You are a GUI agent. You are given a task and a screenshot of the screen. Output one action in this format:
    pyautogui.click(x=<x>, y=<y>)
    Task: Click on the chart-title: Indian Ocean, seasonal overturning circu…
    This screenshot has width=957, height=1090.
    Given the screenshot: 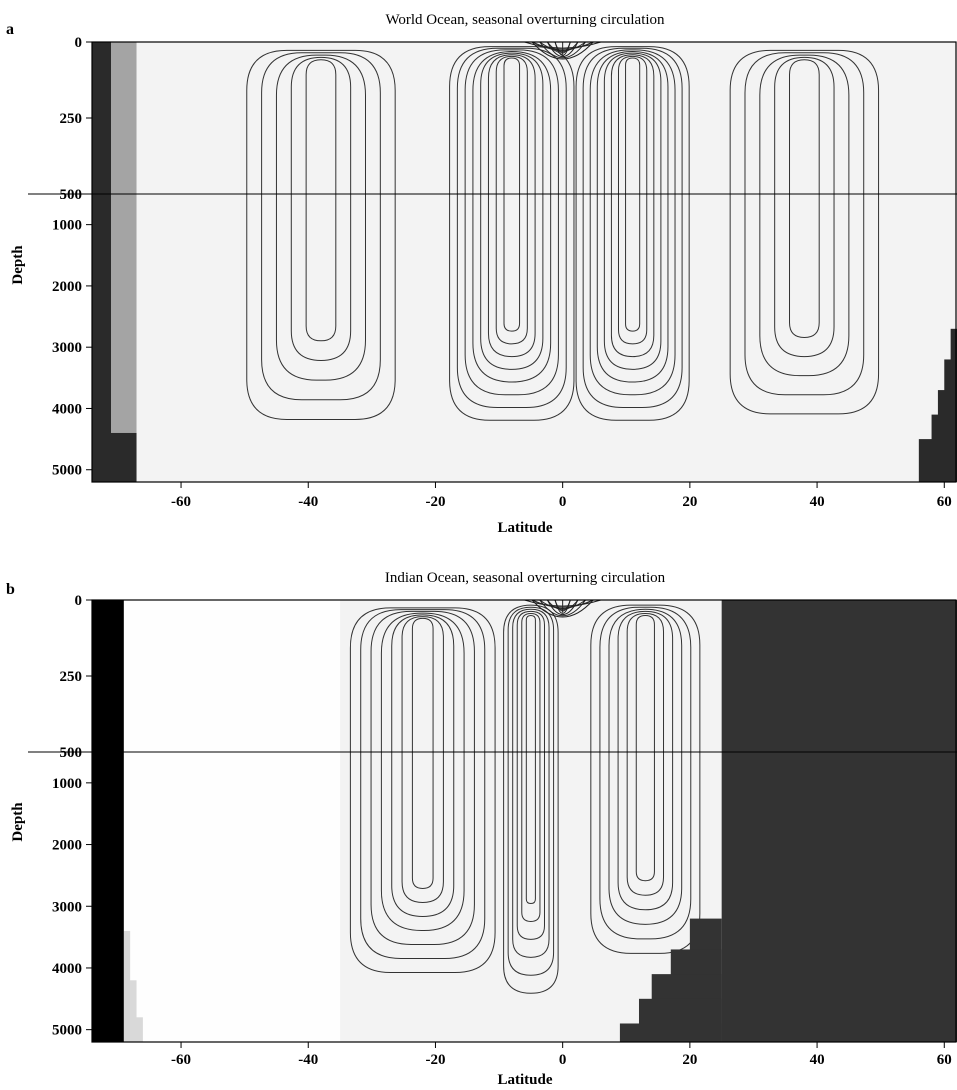 What is the action you would take?
    pyautogui.click(x=525, y=578)
    